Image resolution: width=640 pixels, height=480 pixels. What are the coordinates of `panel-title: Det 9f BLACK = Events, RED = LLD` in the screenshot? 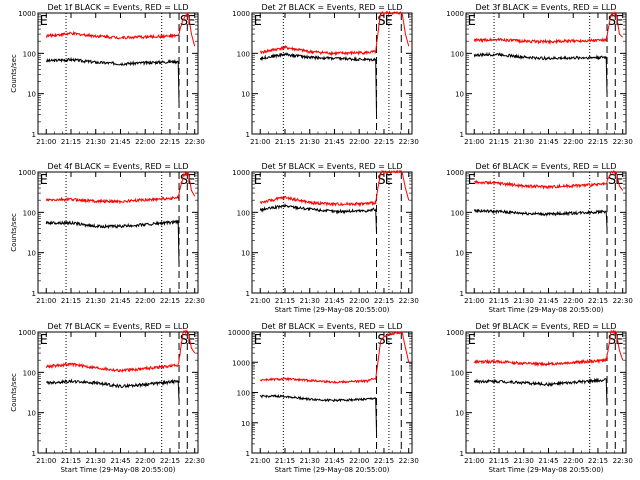 It's located at (545, 326).